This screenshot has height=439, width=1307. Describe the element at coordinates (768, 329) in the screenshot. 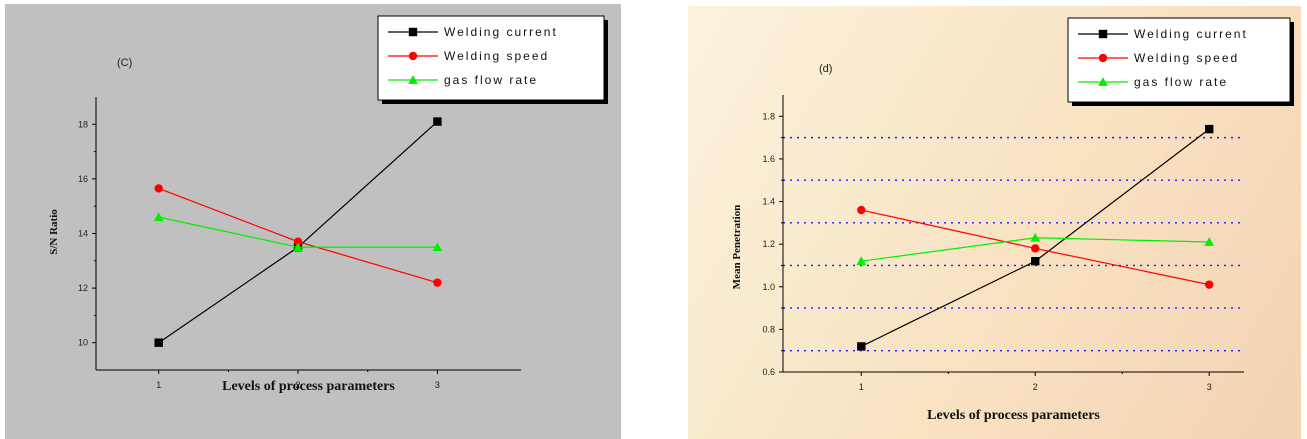

I see `chart-d-y-tick-label: 0.8` at that location.